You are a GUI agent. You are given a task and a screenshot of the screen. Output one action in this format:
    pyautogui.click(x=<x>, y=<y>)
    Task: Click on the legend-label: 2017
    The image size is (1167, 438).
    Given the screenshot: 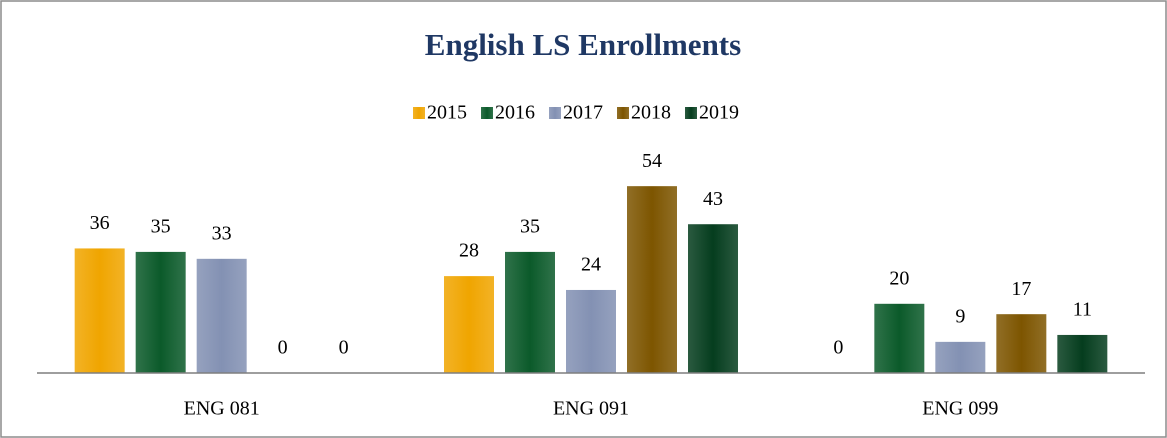 What is the action you would take?
    pyautogui.click(x=583, y=113)
    